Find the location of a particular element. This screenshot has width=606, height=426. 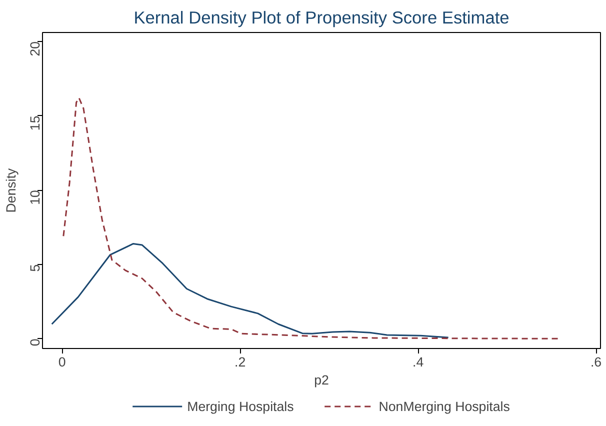

y-tick-label: 10 is located at coordinates (35, 197).